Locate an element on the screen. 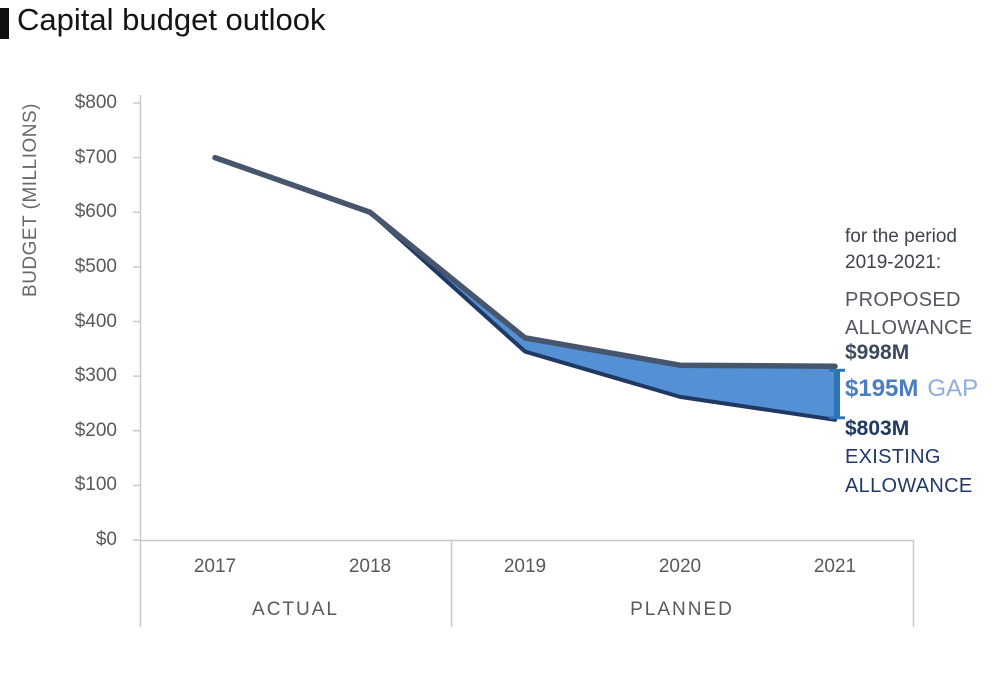  x-tick-label: 2018 is located at coordinates (370, 566).